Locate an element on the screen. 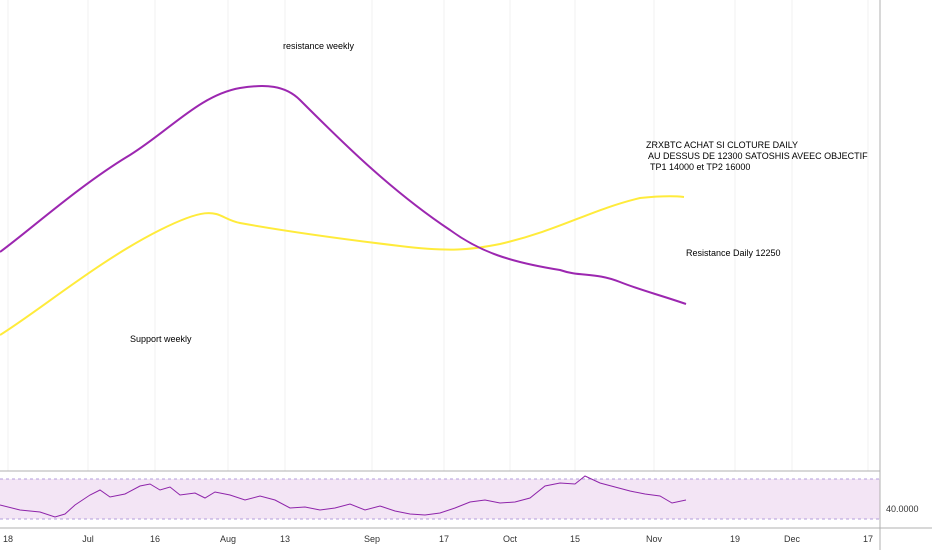 Image resolution: width=932 pixels, height=550 pixels. x-tick-label: 13 is located at coordinates (285, 539).